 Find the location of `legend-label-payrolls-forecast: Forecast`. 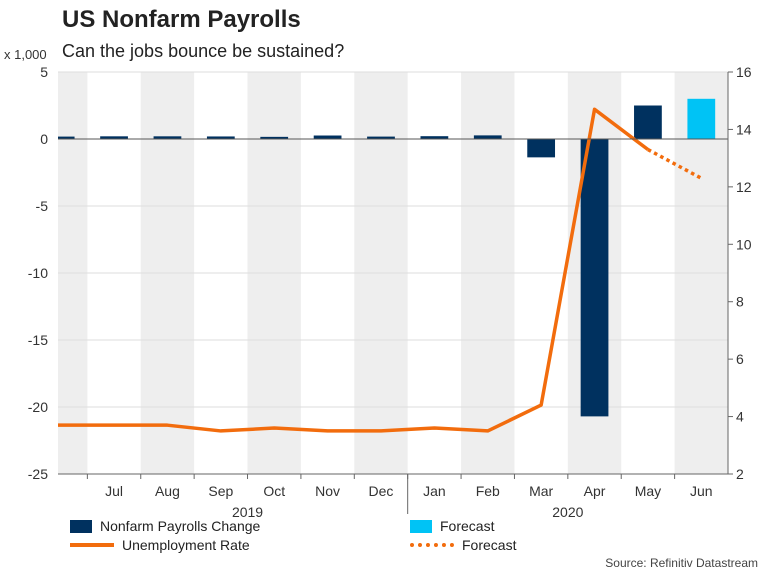

legend-label-payrolls-forecast: Forecast is located at coordinates (467, 526).